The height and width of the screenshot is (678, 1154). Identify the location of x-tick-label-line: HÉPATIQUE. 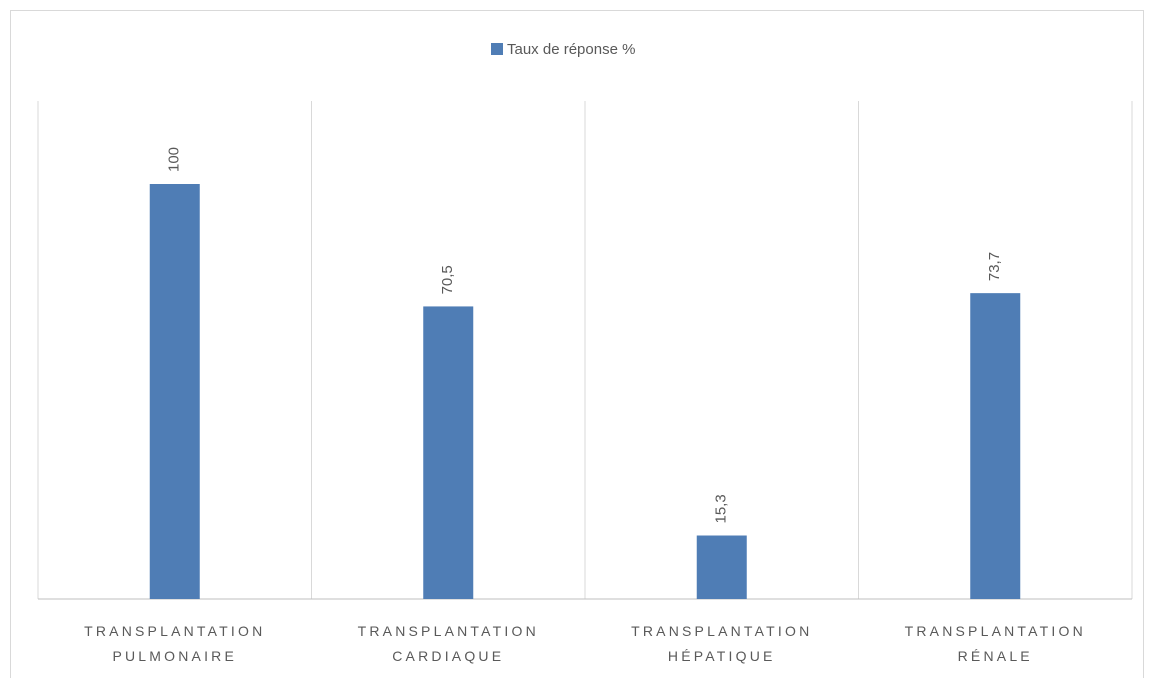
(722, 656).